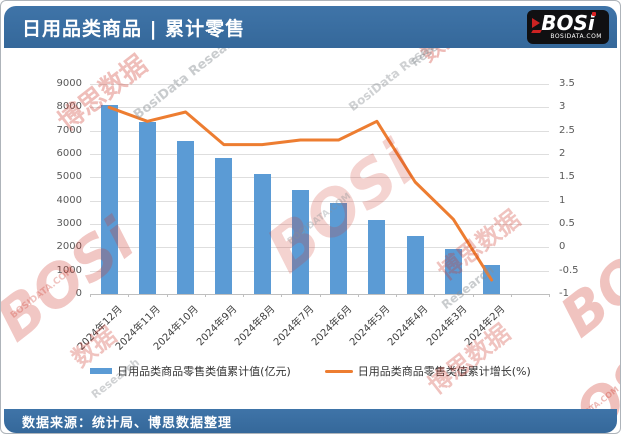  I want to click on legend-bar-label: 日用品类商品零售类值累计值(亿元), so click(204, 371).